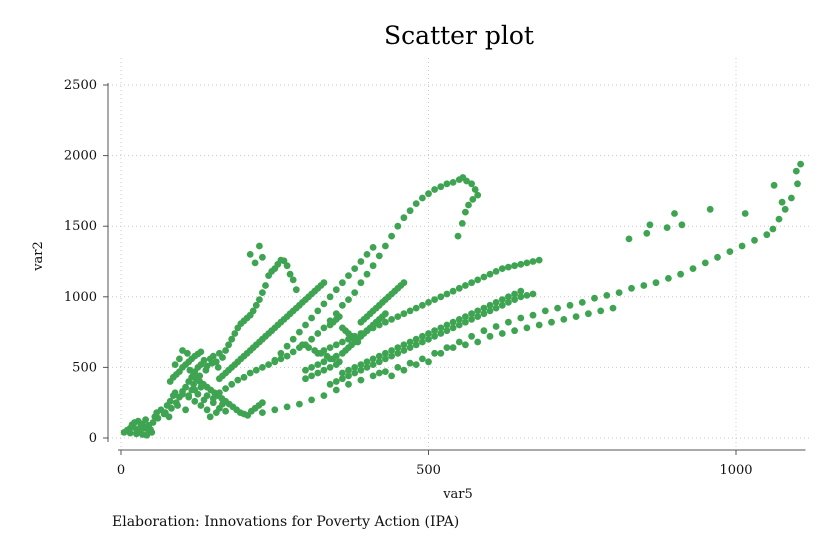  I want to click on x-tick-label: 0, so click(121, 470).